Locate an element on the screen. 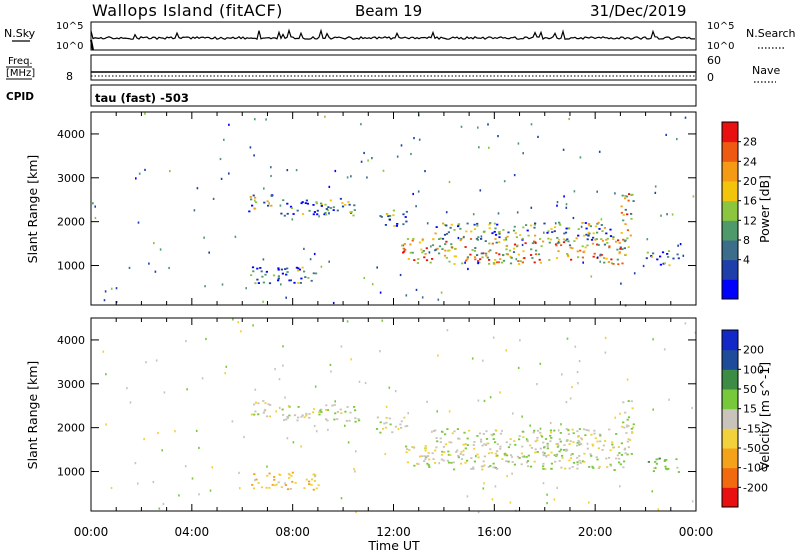 The height and width of the screenshot is (554, 800). cpid-panel is located at coordinates (393, 95).